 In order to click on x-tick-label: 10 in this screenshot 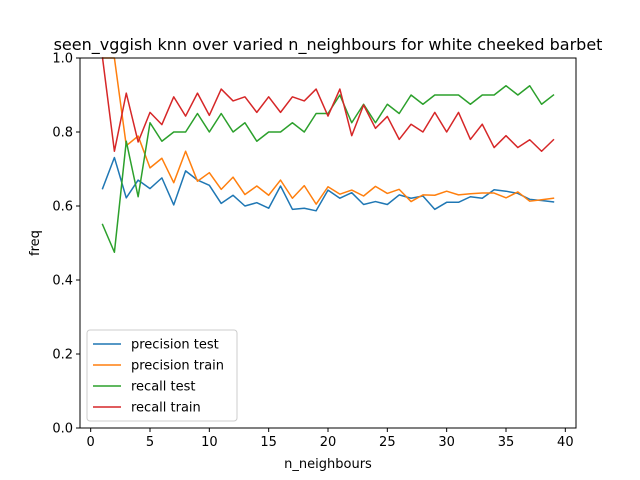, I will do `click(209, 442)`.